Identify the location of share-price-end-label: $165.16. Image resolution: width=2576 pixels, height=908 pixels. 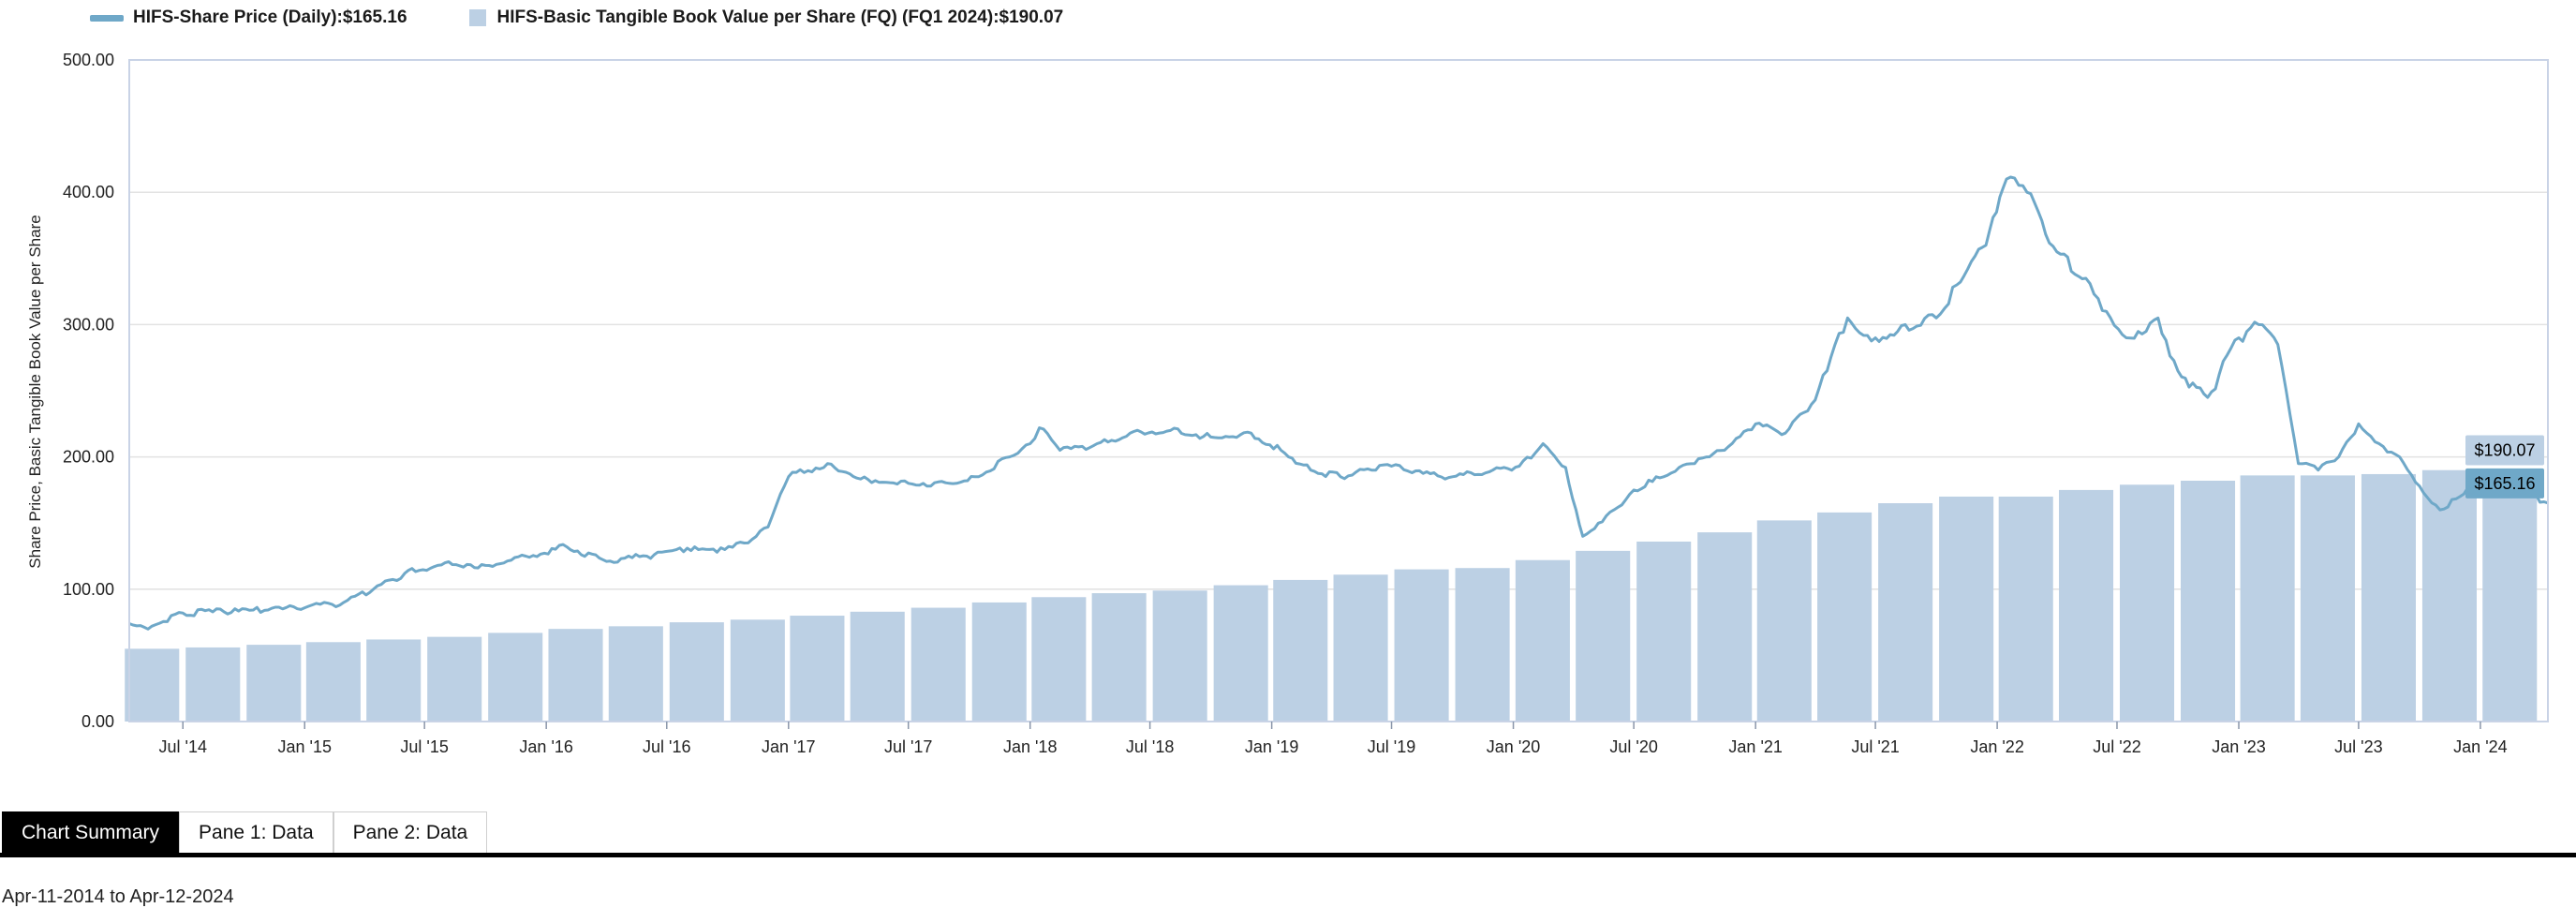
(2504, 483).